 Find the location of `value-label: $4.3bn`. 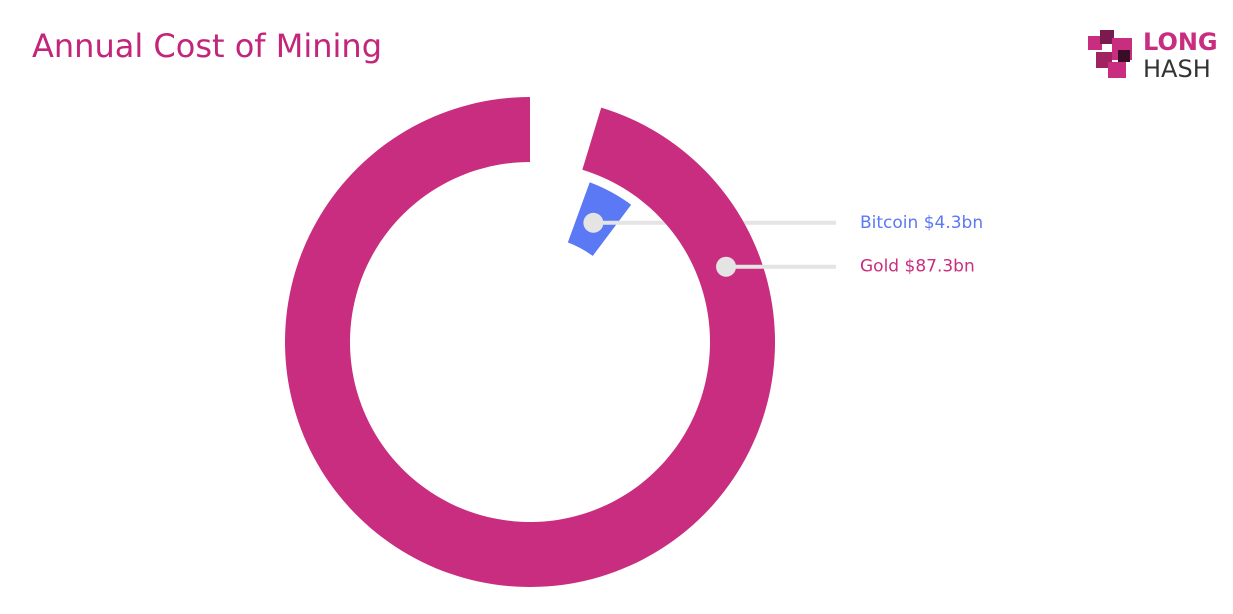

value-label: $4.3bn is located at coordinates (953, 223).